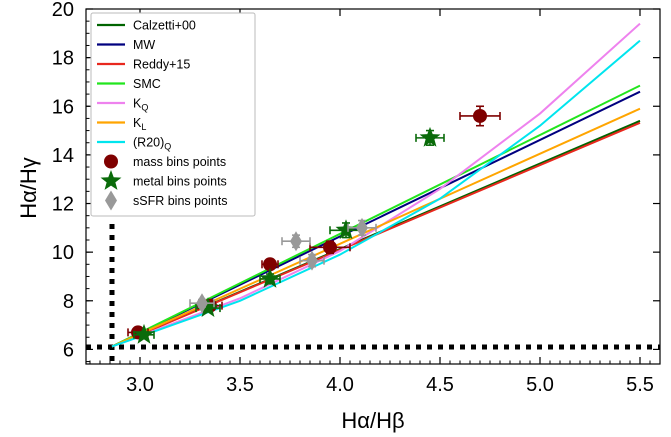  Describe the element at coordinates (152, 144) in the screenshot. I see `legend-label: (R20)Q` at that location.